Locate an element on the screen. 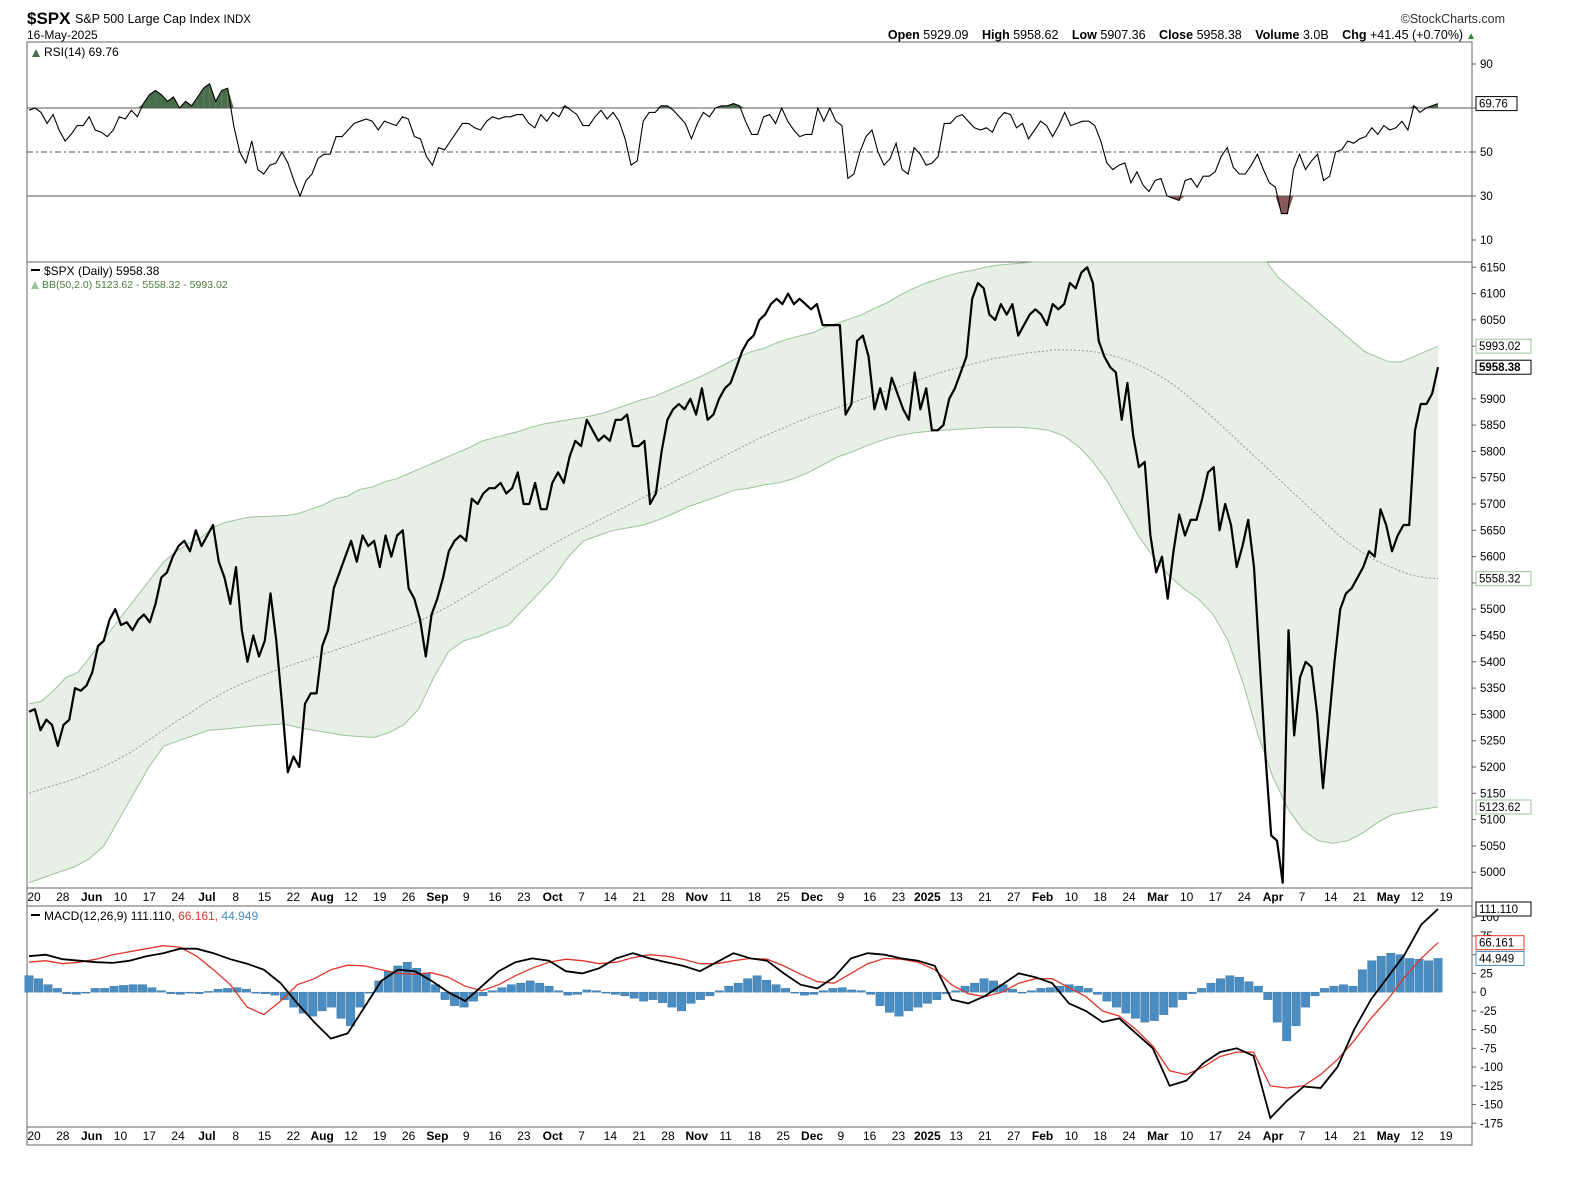  date-axis-label: 10 is located at coordinates (1072, 897).